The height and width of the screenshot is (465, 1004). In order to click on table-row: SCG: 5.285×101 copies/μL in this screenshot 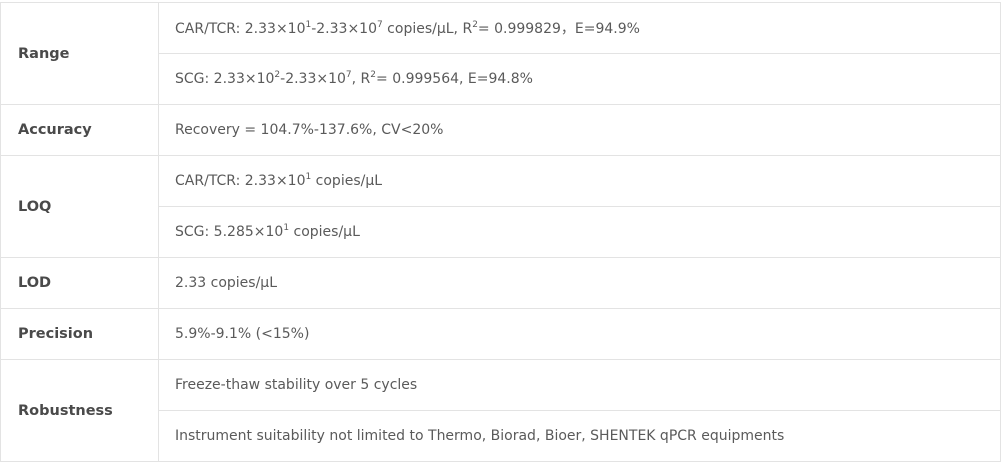, I will do `click(501, 232)`.